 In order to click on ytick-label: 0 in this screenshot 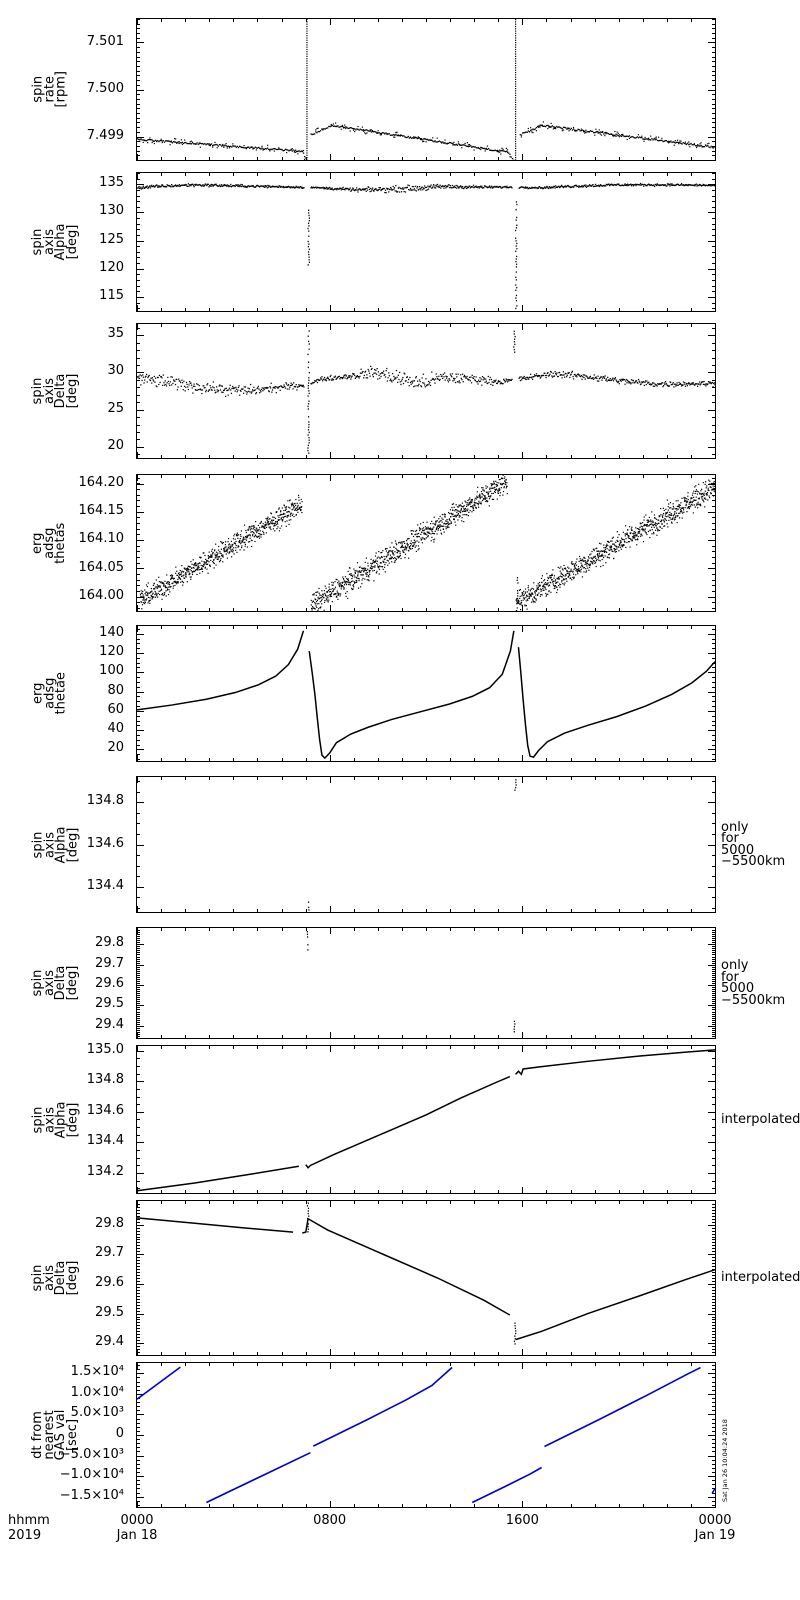, I will do `click(119, 1433)`.